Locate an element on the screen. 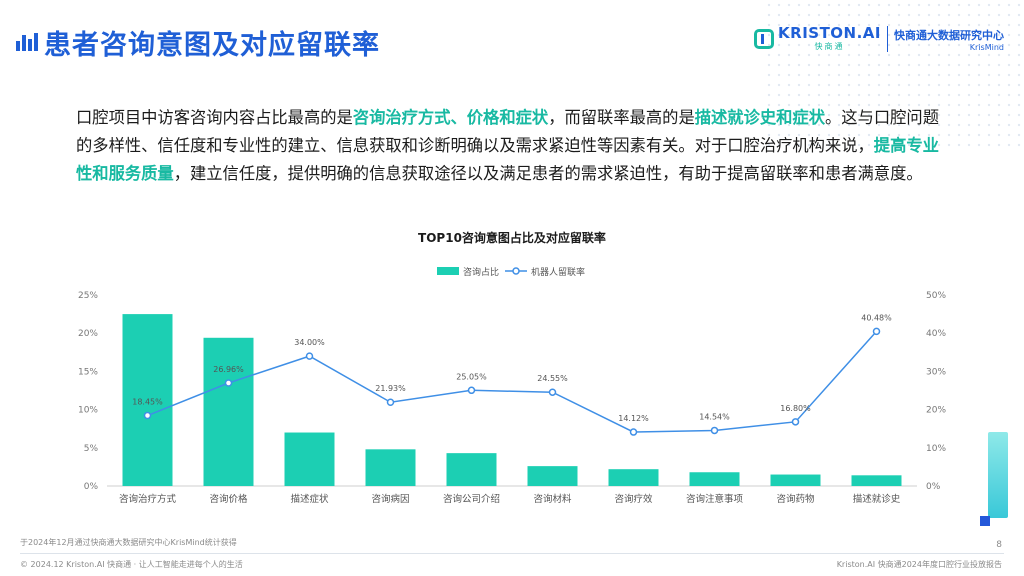 The image size is (1024, 576). x-axis-category-label: 咨询疗效 is located at coordinates (633, 499).